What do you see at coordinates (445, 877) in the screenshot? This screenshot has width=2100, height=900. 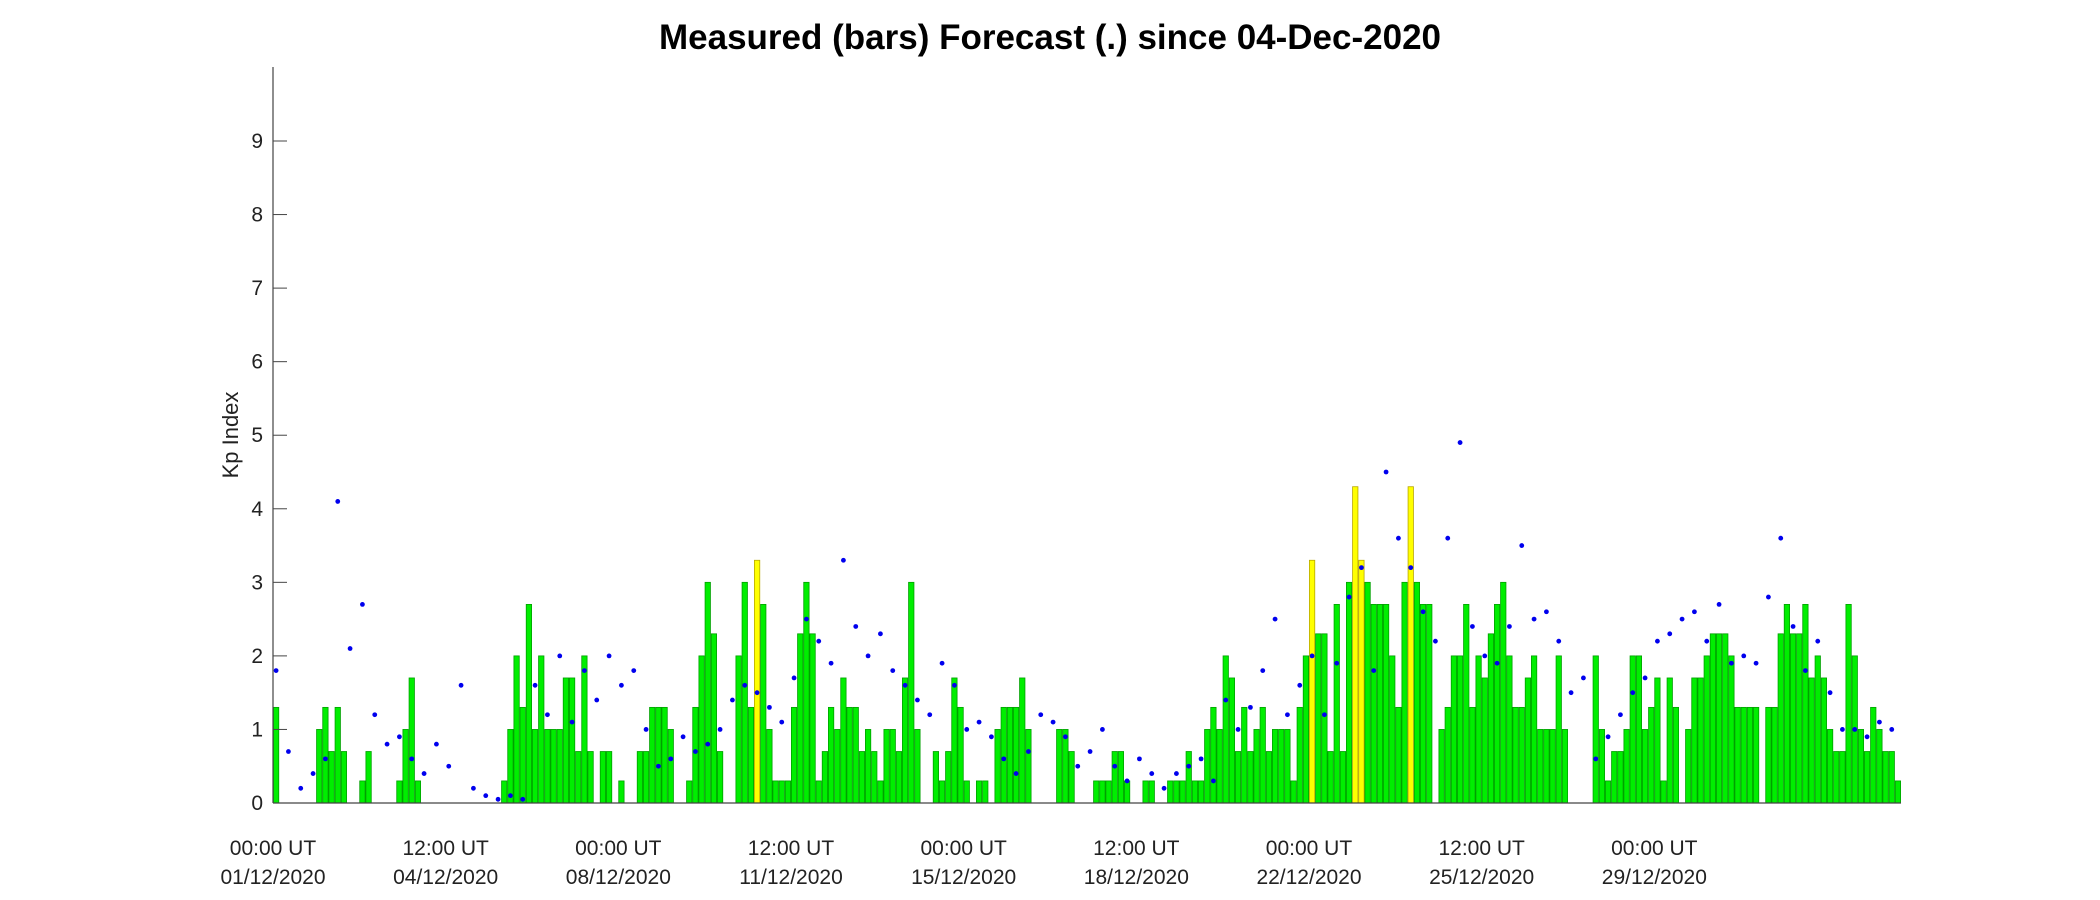 I see `x-tick-label-date: 04/12/2020` at bounding box center [445, 877].